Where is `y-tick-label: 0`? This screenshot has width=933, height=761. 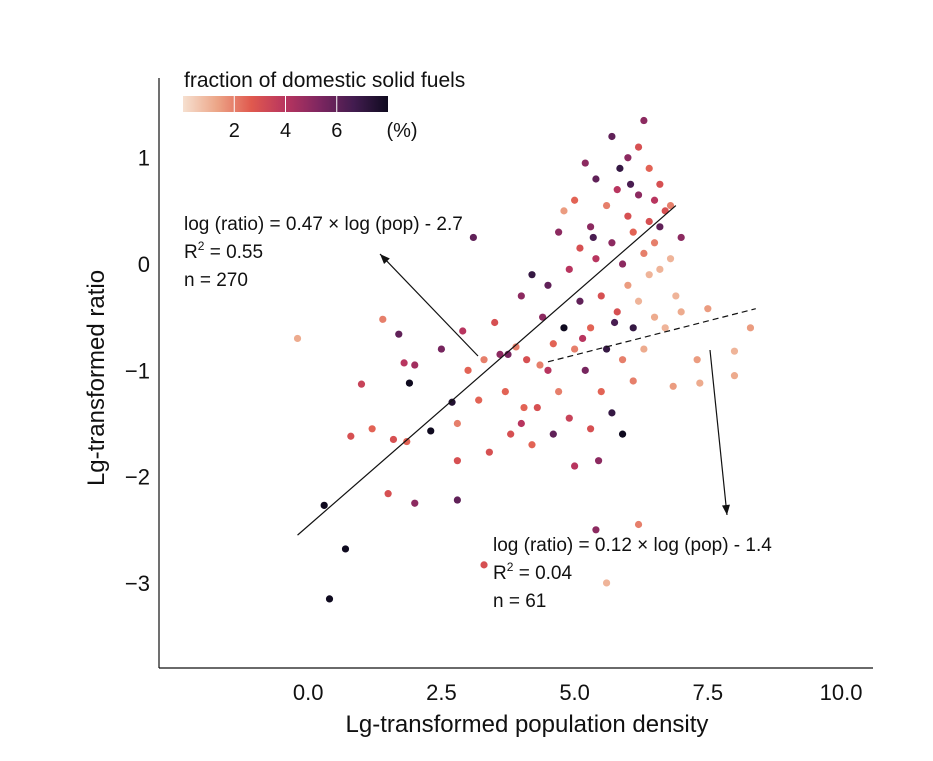
y-tick-label: 0 is located at coordinates (144, 264).